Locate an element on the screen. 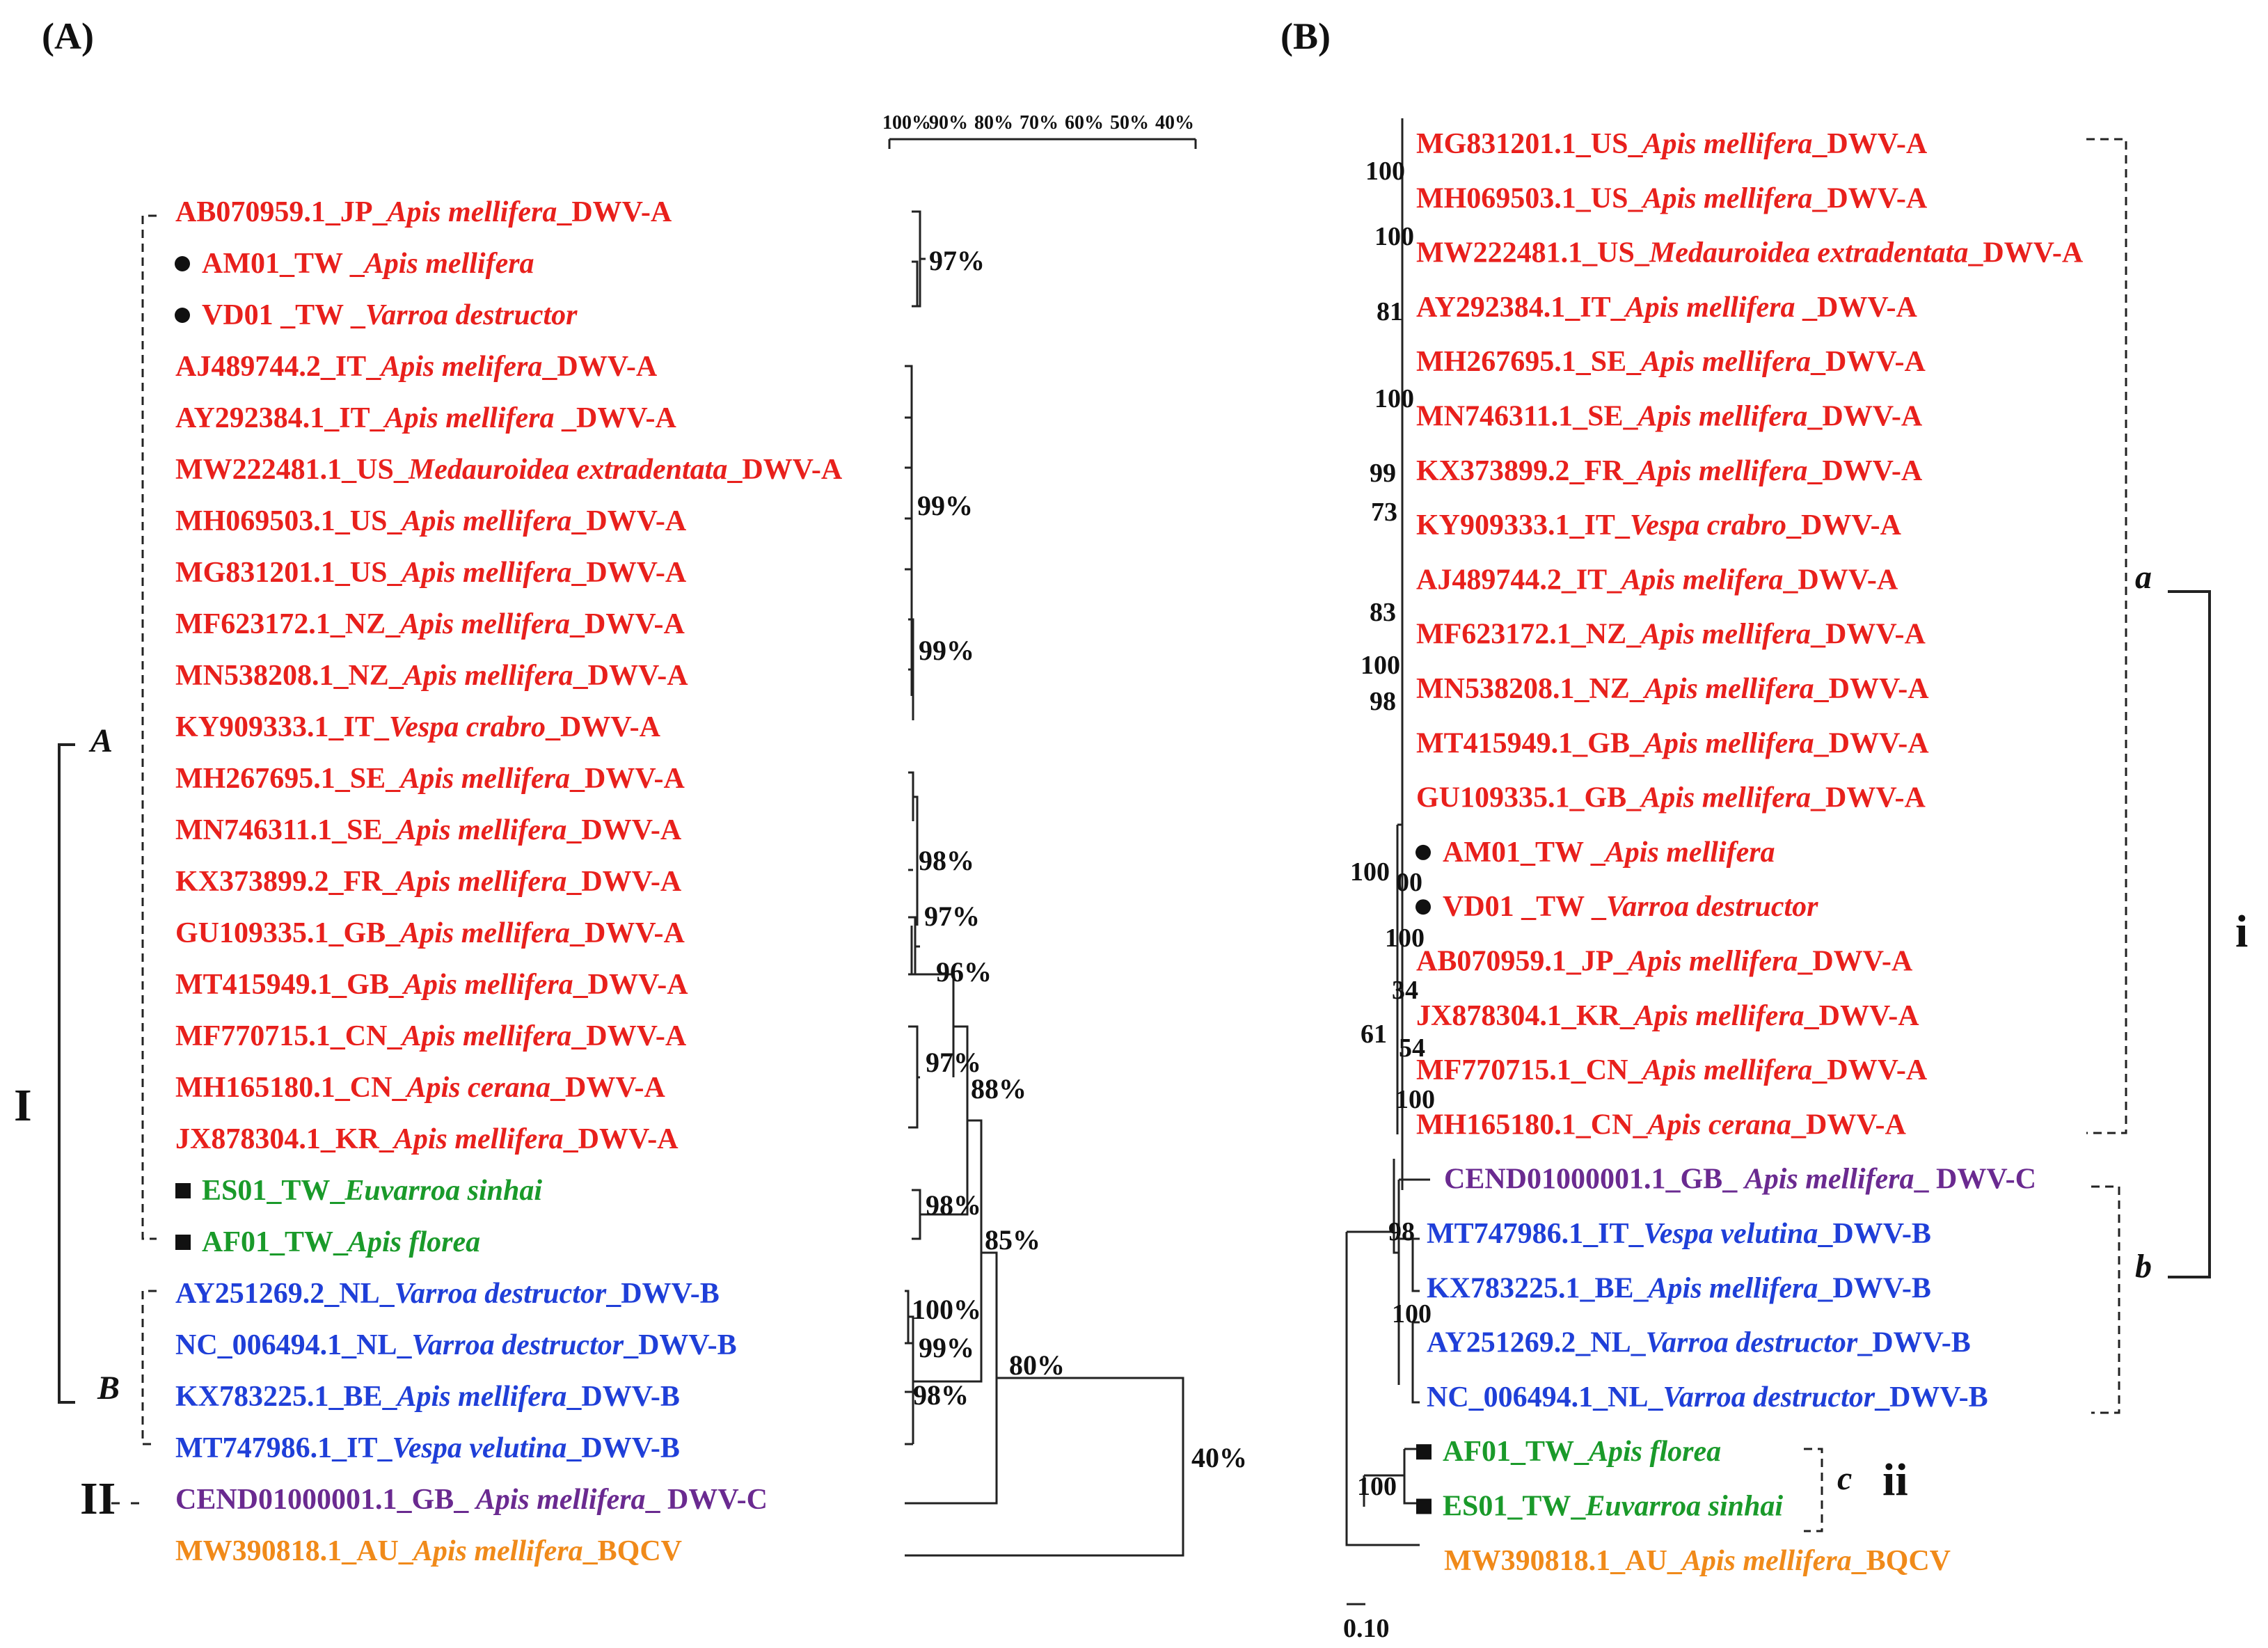 Image resolution: width=2268 pixels, height=1648 pixels. scale-tick: 40% is located at coordinates (1174, 123).